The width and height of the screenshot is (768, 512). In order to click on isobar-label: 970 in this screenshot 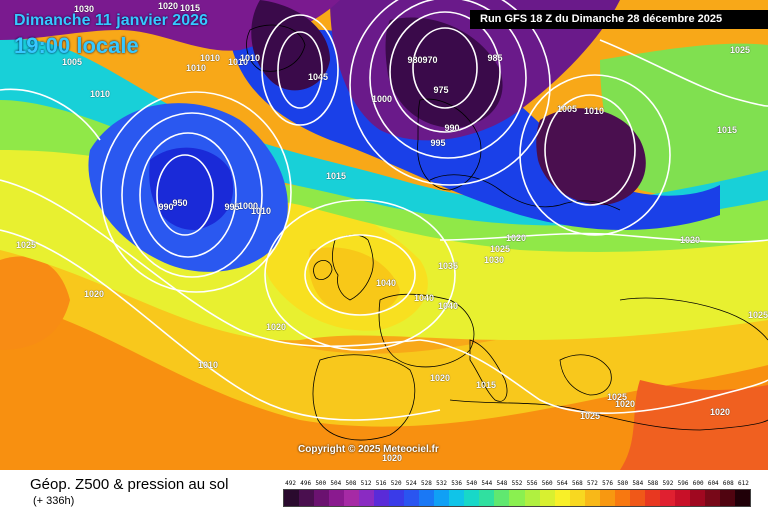, I will do `click(430, 60)`.